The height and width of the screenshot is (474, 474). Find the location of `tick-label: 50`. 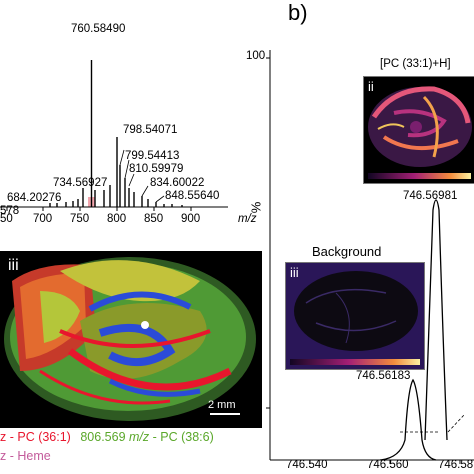

tick-label: 50 is located at coordinates (6, 219).